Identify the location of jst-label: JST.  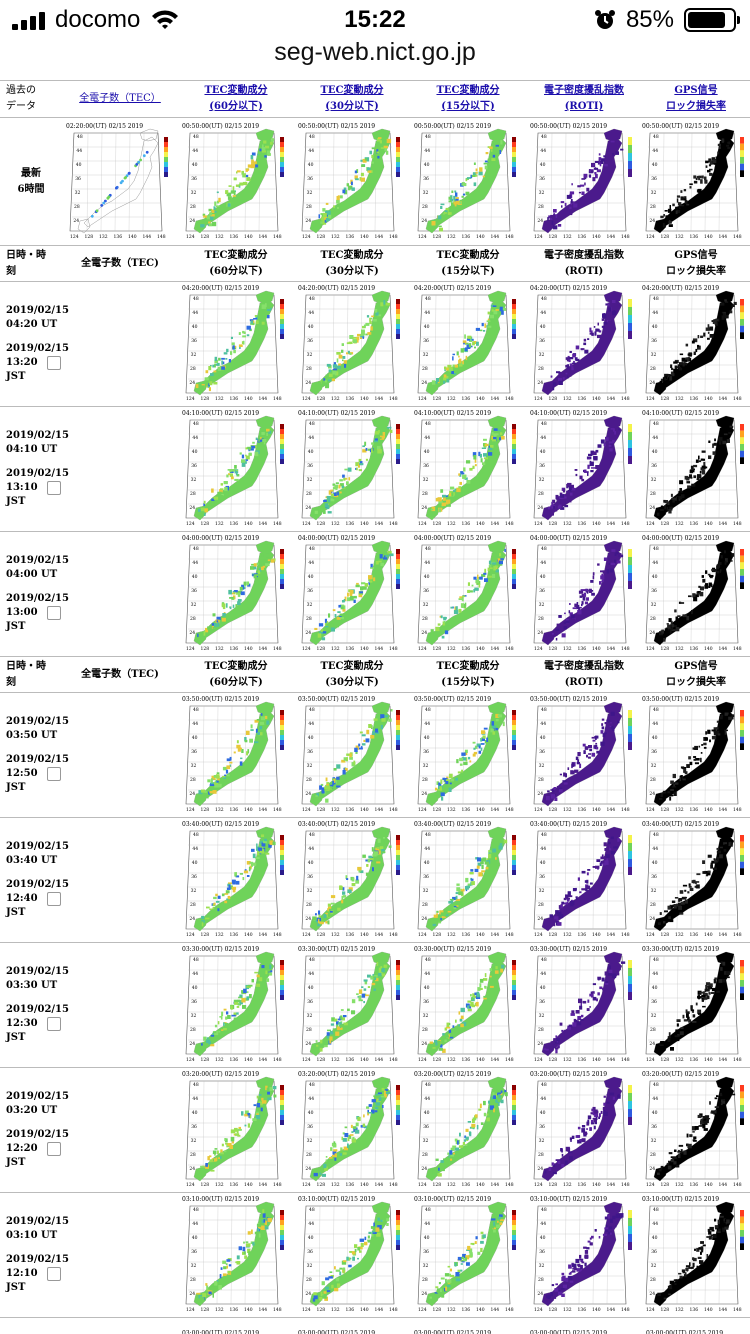
(16, 787).